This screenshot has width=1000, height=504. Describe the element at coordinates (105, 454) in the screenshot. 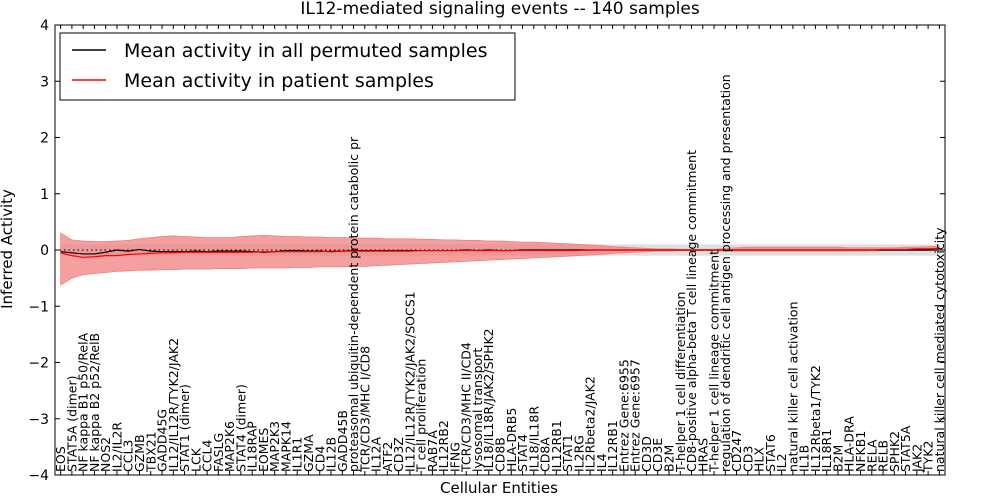

I see `category-label: NOS2` at that location.